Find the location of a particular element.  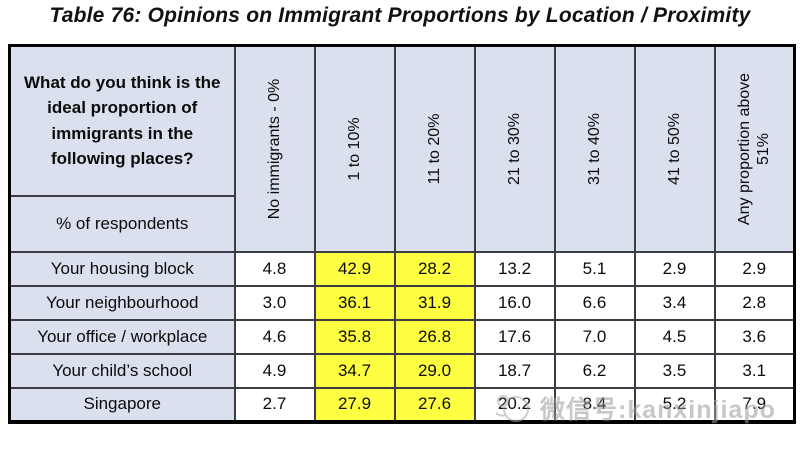

header-row-respondents: % of respondents is located at coordinates (401, 223).